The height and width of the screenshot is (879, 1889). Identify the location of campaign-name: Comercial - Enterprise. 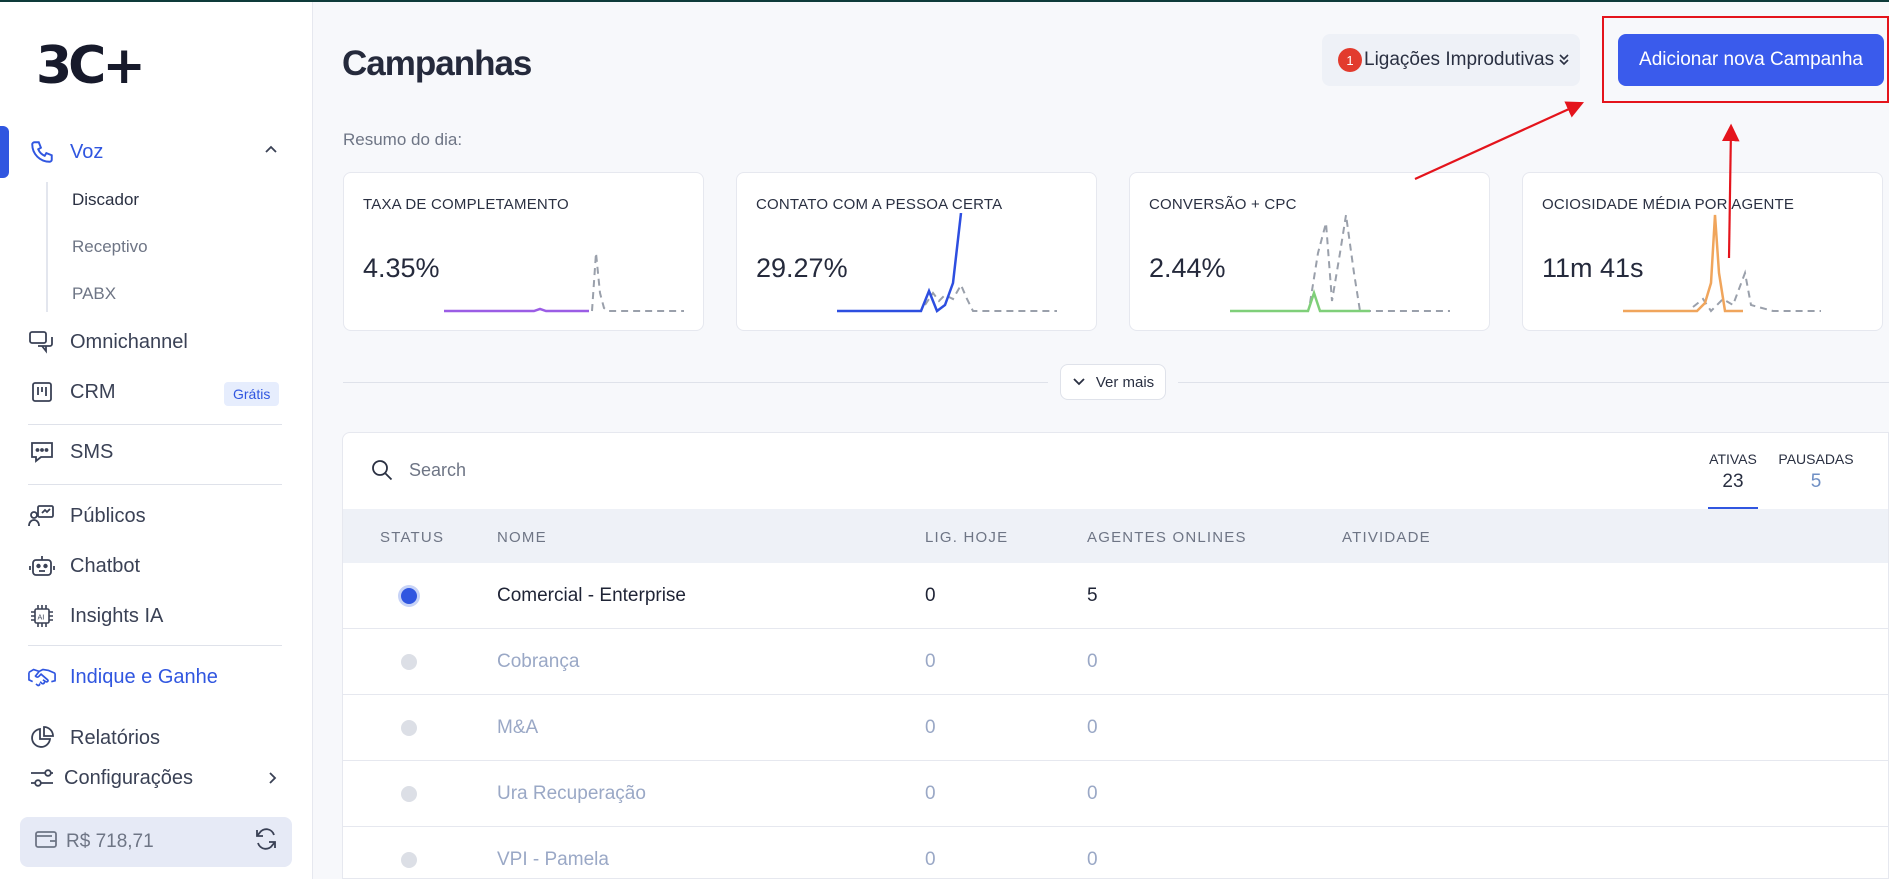
(591, 595).